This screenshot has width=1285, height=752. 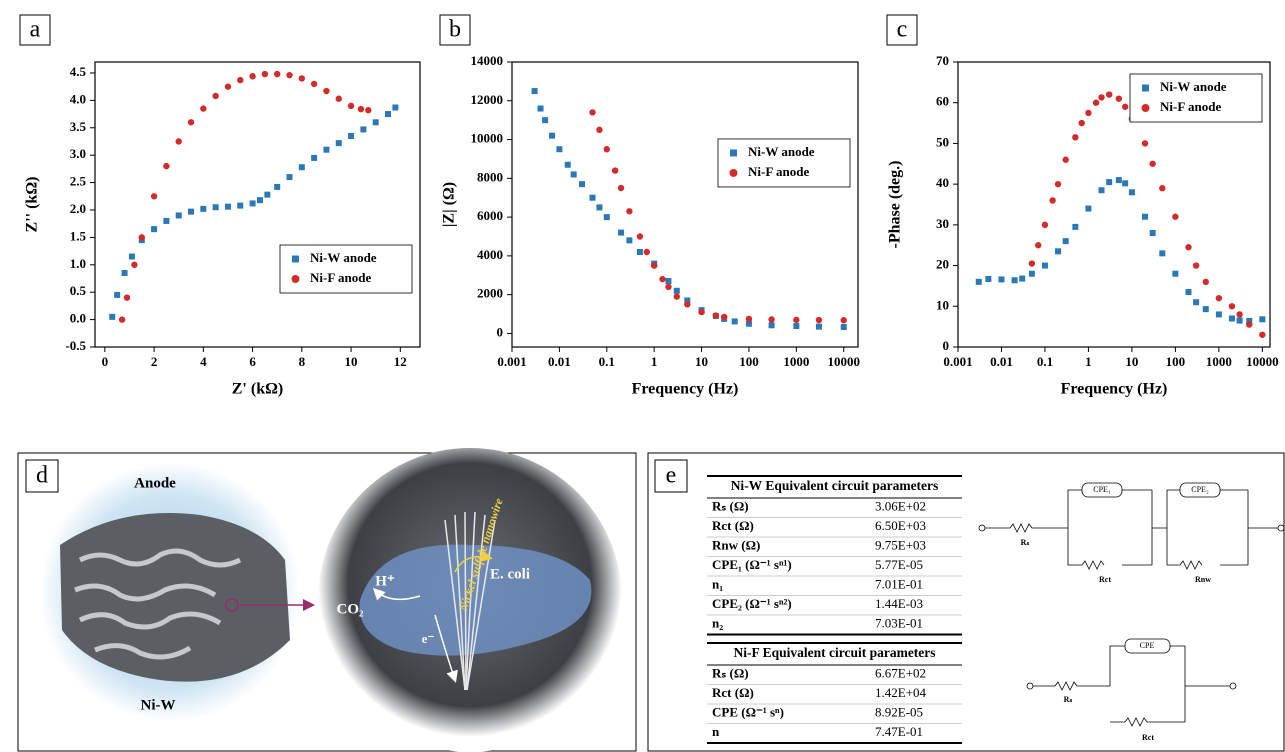 What do you see at coordinates (500, 331) in the screenshot?
I see `y-tick-label: 0` at bounding box center [500, 331].